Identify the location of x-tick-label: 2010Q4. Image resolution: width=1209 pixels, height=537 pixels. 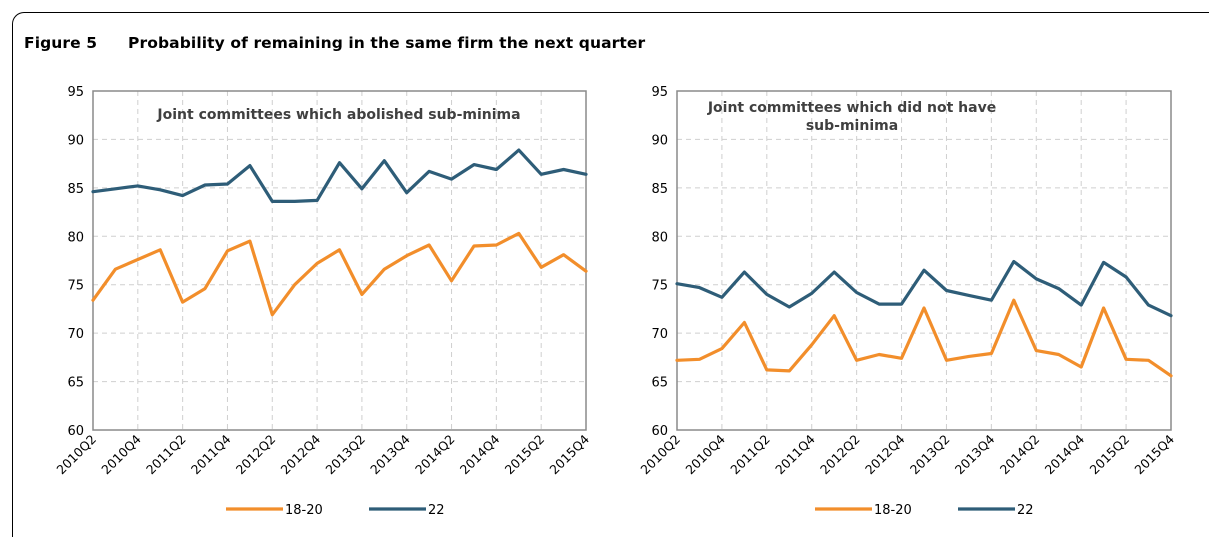
(705, 454).